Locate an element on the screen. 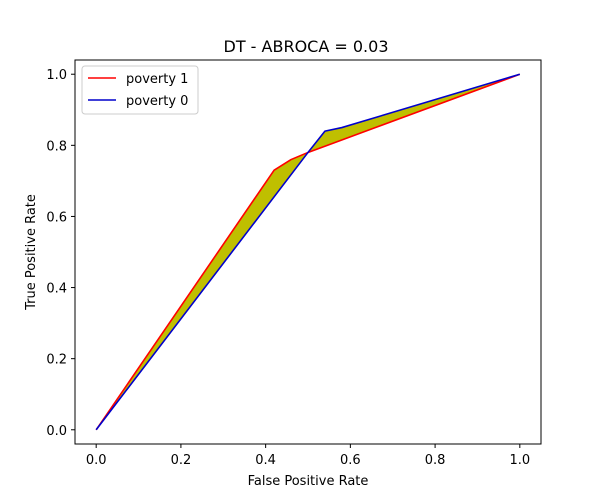  x-axis: 0.0 0.2 0.4 0.6 0.8 1.0 is located at coordinates (308, 456).